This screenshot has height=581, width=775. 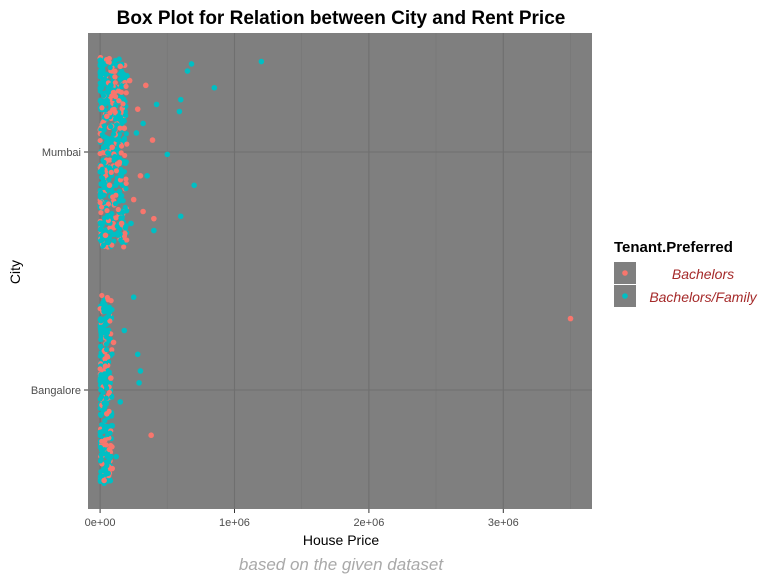 I want to click on legend-swatch-bachelors-family, so click(x=625, y=296).